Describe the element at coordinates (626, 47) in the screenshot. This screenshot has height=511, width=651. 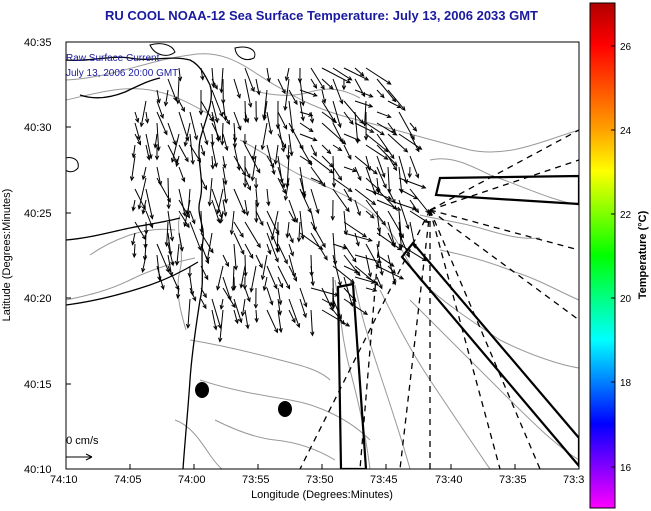
I see `colorbar-tick-label: 26` at that location.